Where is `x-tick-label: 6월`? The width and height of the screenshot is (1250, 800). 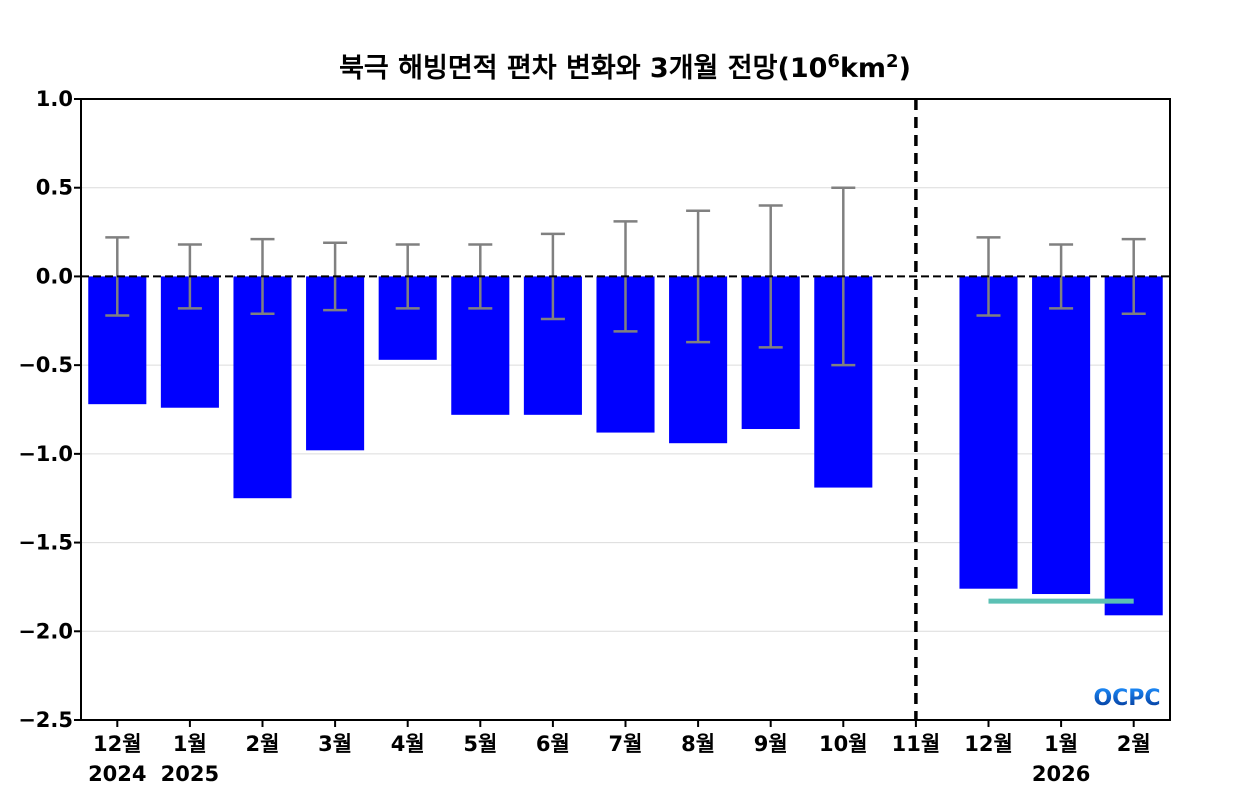 x-tick-label: 6월 is located at coordinates (553, 744).